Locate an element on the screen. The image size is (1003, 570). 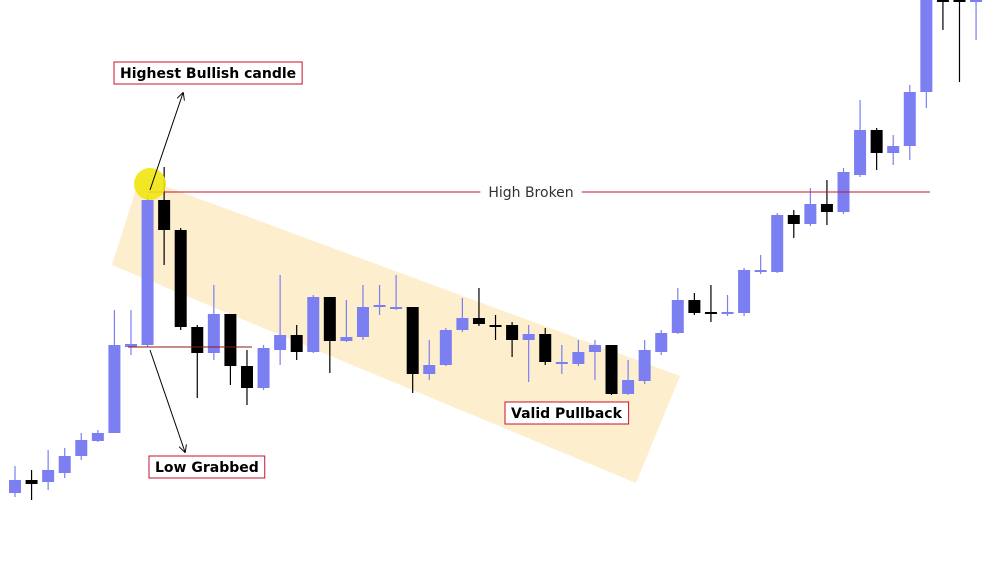
highest-label-box is located at coordinates (208, 73).